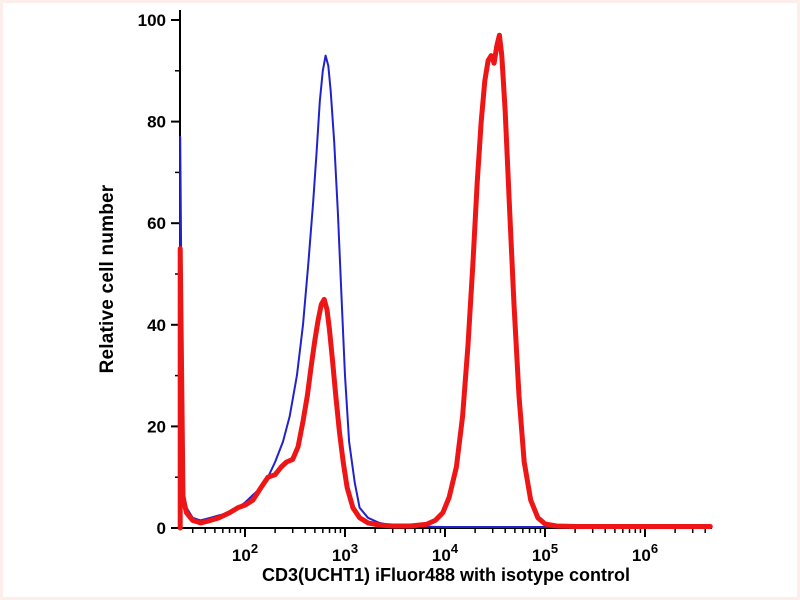  What do you see at coordinates (161, 528) in the screenshot?
I see `y-tick-label: 0` at bounding box center [161, 528].